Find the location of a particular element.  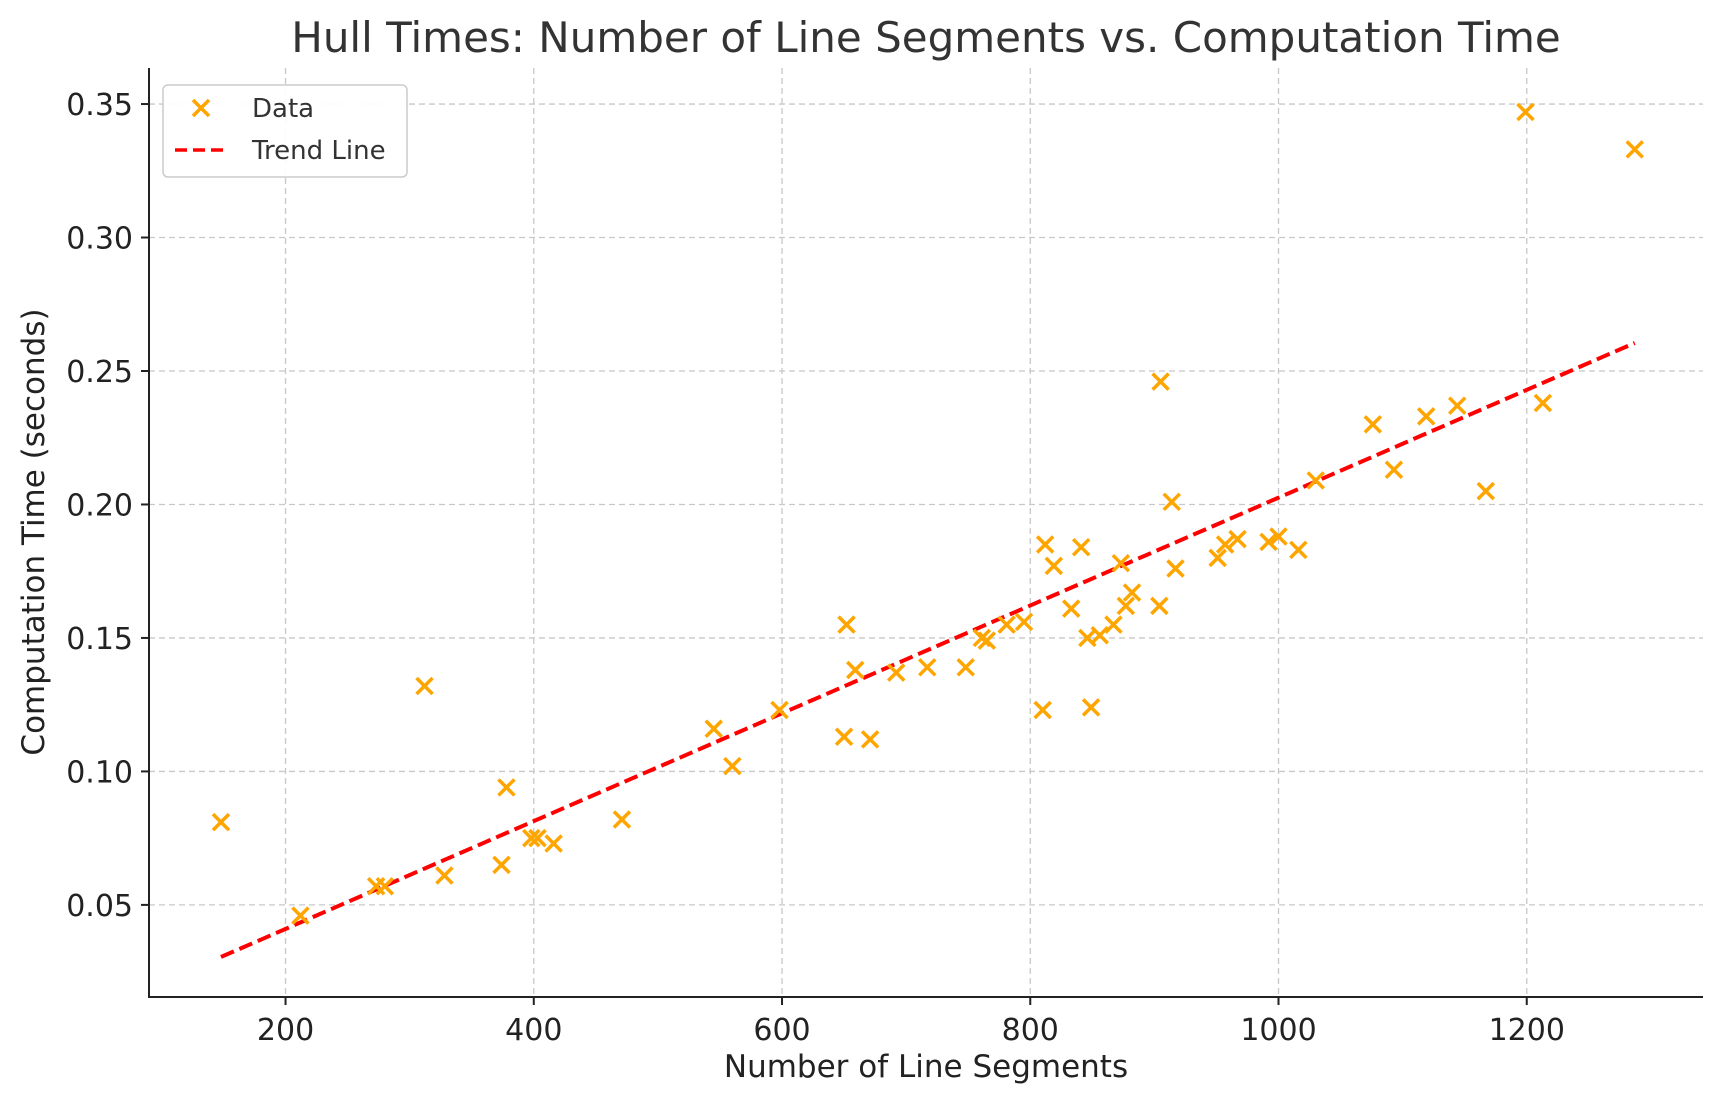

x-tick-label: 600 is located at coordinates (781, 1030).